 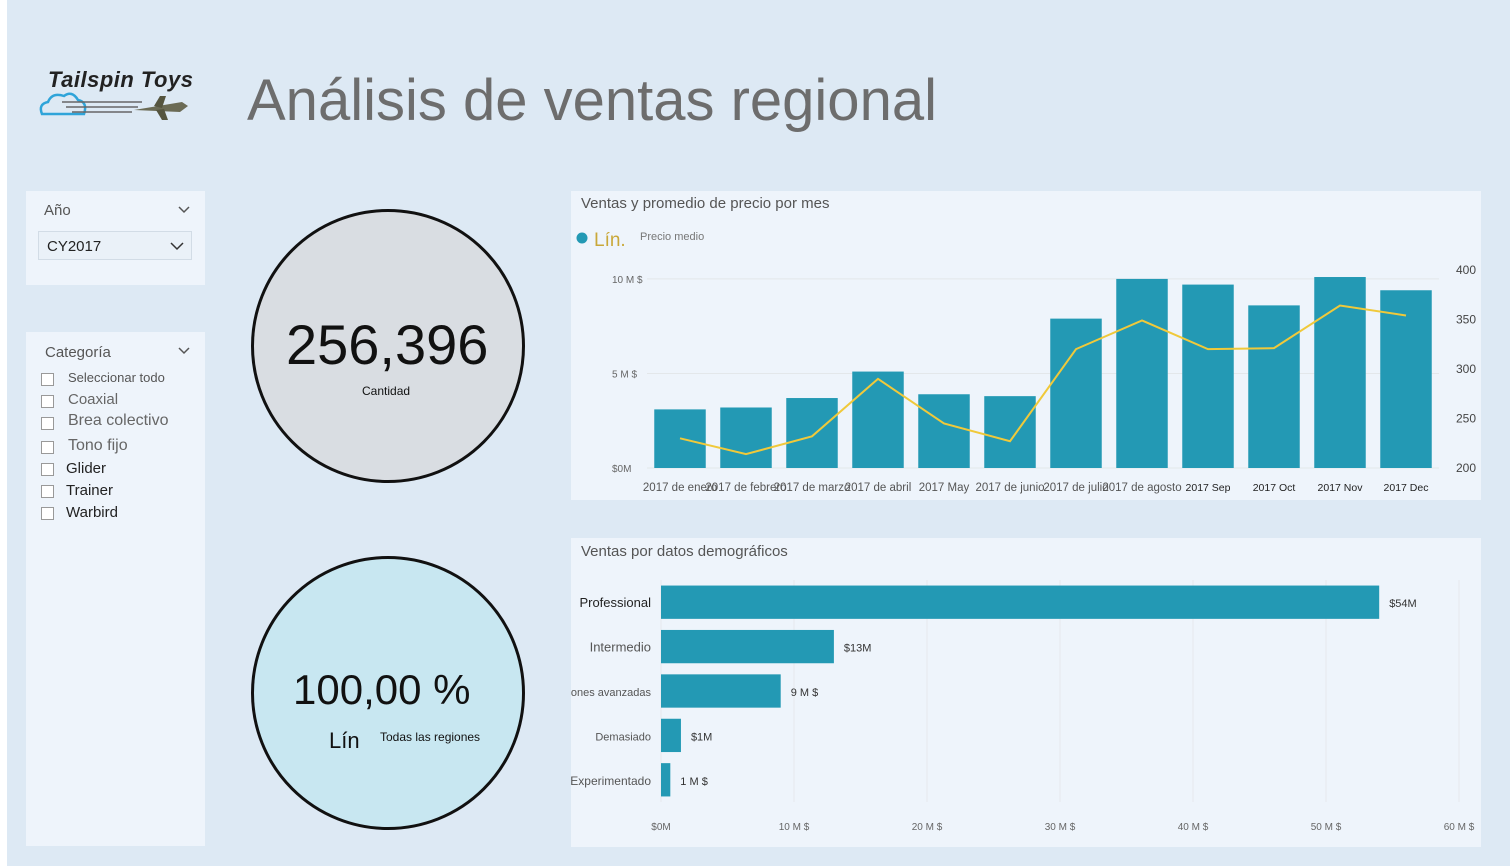 I want to click on quantity-card, so click(x=388, y=346).